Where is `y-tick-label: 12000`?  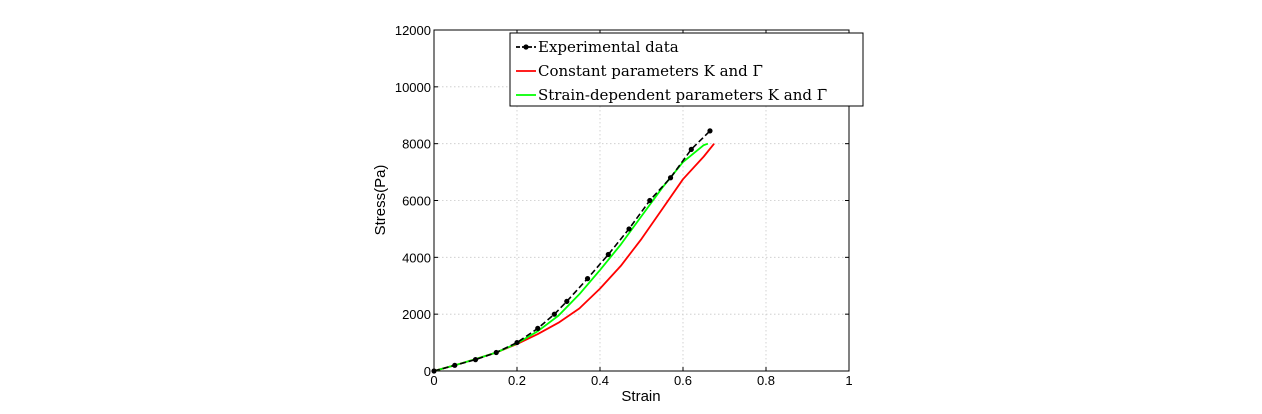 y-tick-label: 12000 is located at coordinates (413, 30).